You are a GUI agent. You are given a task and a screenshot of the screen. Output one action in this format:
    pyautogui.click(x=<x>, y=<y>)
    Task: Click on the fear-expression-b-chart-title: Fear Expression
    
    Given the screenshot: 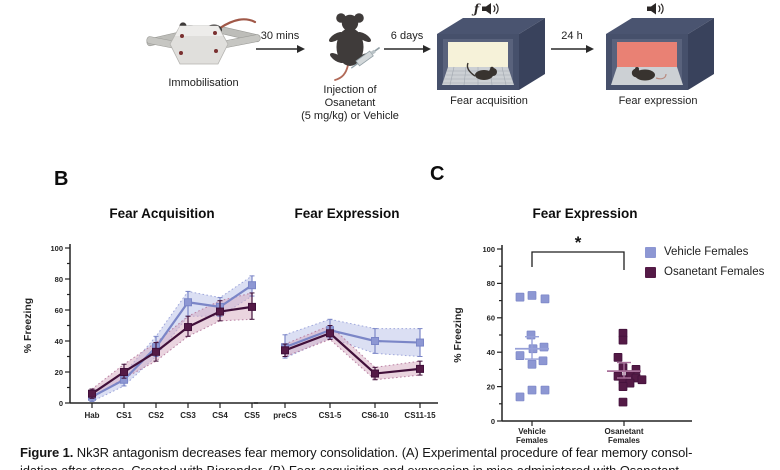 What is the action you would take?
    pyautogui.click(x=347, y=213)
    